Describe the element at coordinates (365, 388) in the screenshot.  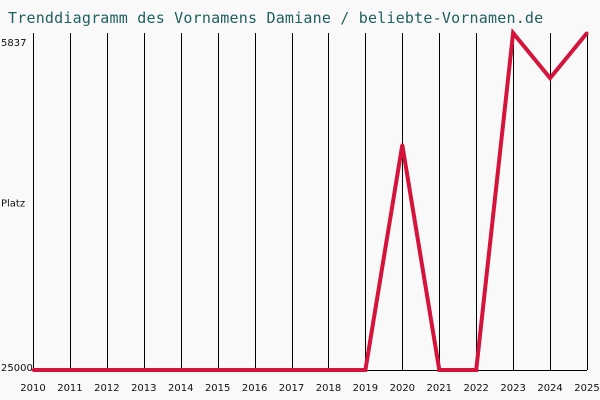
I see `x-tick-label-2019: 2019` at that location.